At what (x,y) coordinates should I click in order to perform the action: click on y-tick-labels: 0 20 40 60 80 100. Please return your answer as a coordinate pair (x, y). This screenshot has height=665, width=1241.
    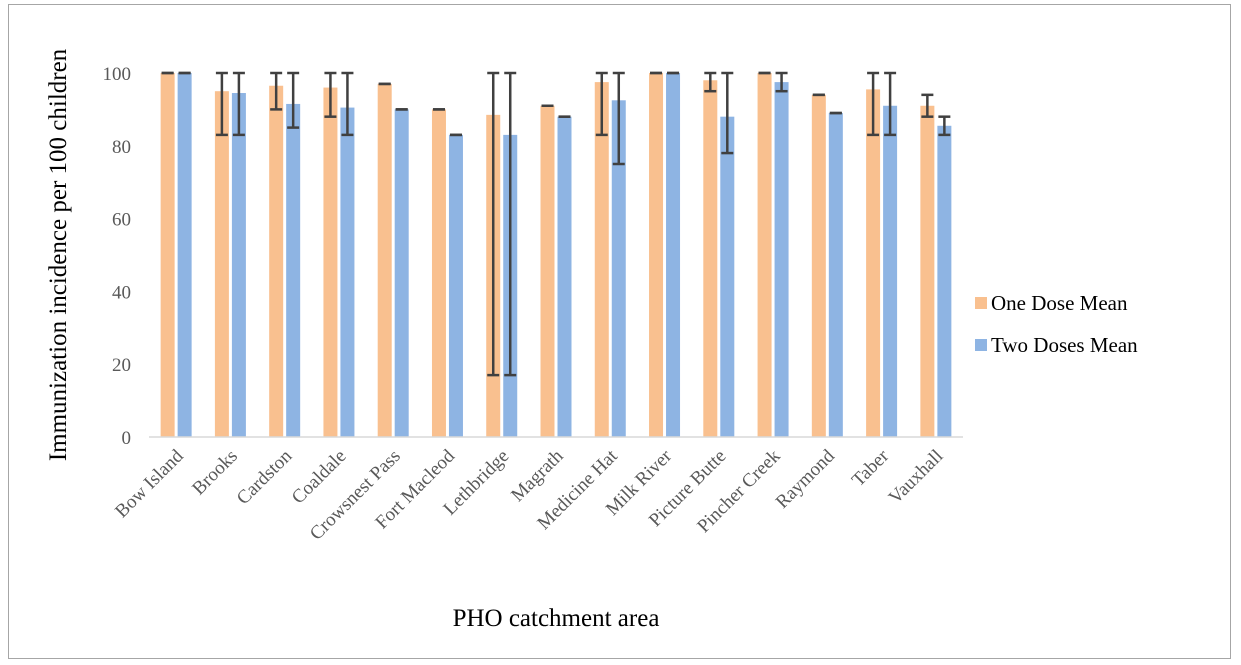
    Looking at the image, I should click on (117, 256).